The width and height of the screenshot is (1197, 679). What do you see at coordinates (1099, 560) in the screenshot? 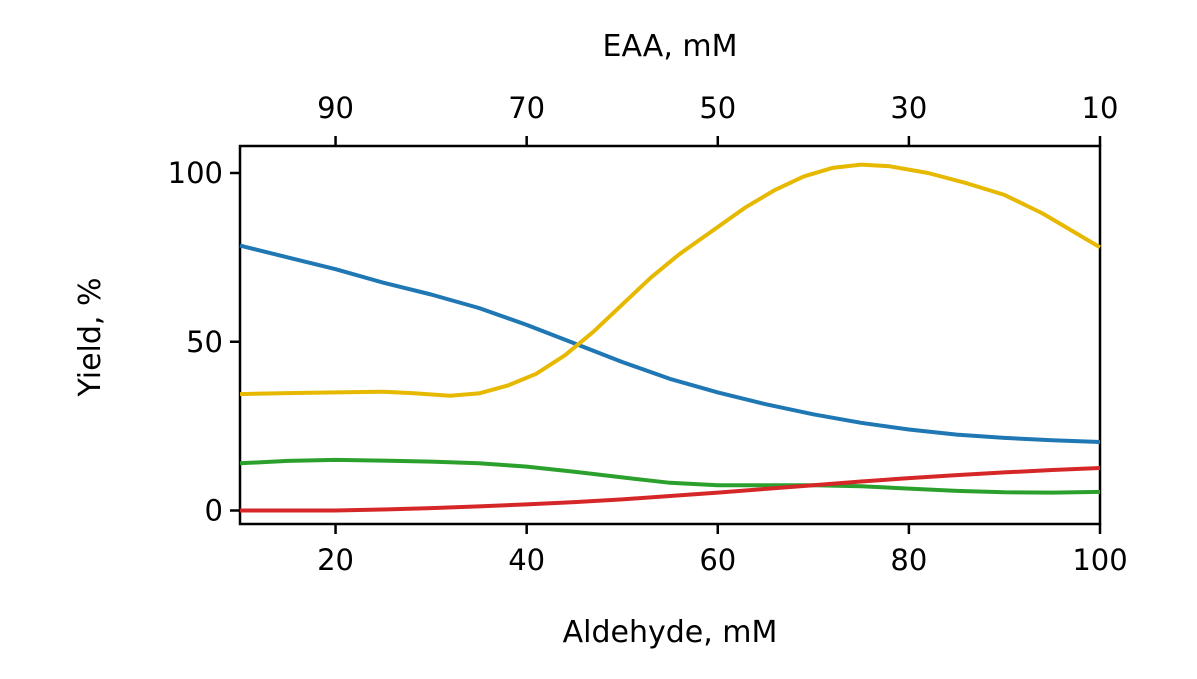
I see `x-tick-label: 100` at bounding box center [1099, 560].